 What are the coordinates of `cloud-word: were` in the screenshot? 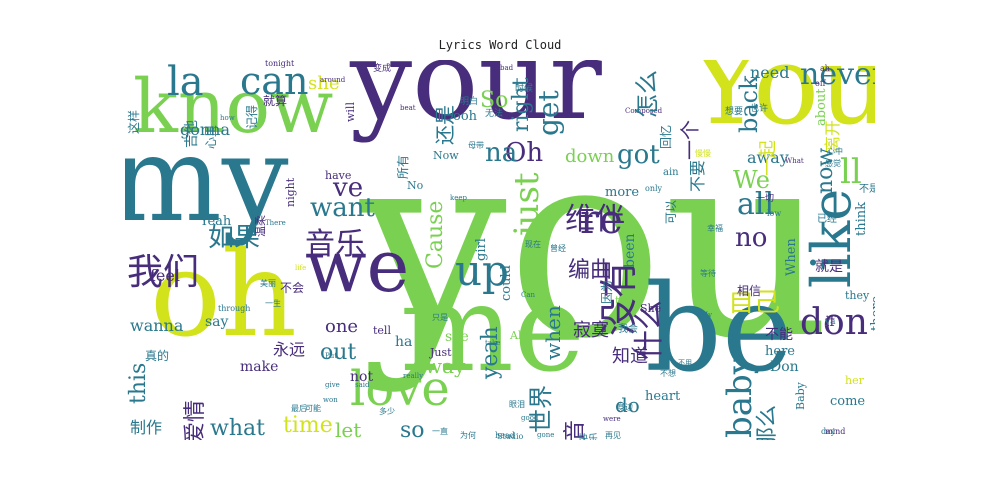 It's located at (612, 419).